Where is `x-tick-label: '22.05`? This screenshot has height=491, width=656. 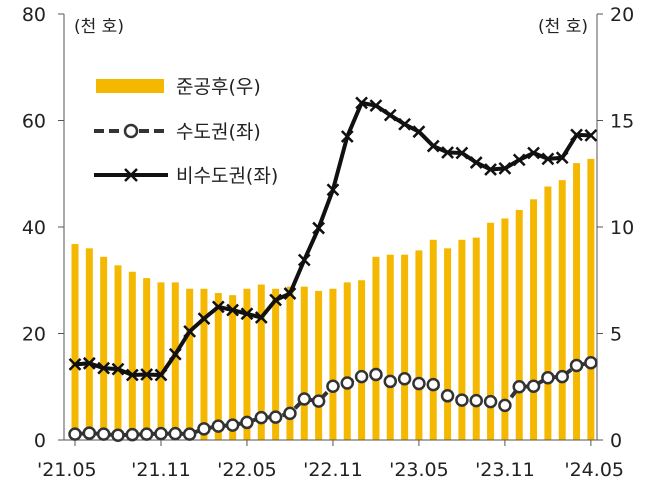
x-tick-label: '22.05 is located at coordinates (247, 470).